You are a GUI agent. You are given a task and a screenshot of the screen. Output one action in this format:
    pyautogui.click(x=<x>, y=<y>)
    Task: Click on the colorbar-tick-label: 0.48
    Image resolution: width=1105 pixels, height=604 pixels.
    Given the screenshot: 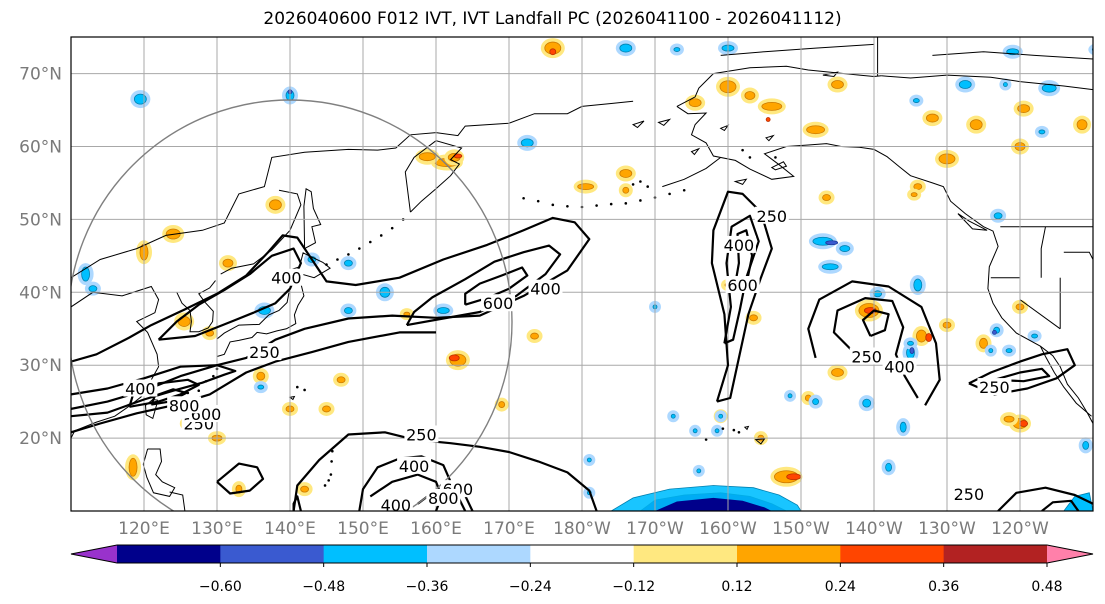 What is the action you would take?
    pyautogui.click(x=1046, y=587)
    